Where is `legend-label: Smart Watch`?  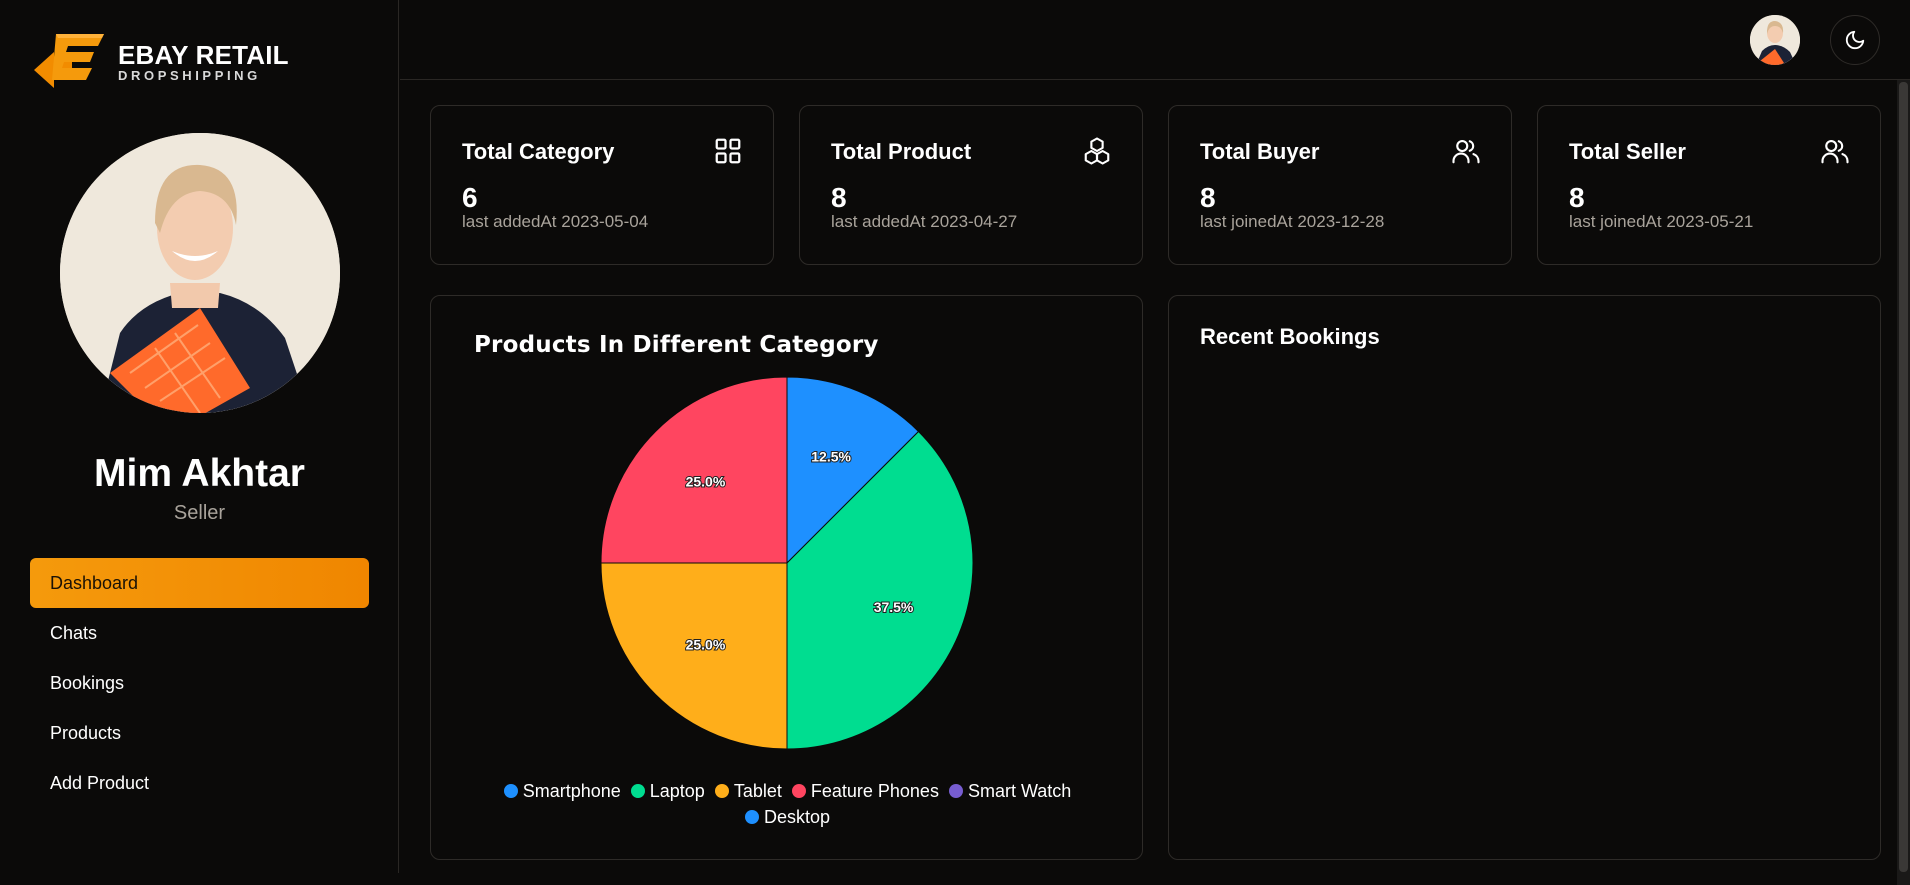
legend-label: Smart Watch is located at coordinates (1019, 791).